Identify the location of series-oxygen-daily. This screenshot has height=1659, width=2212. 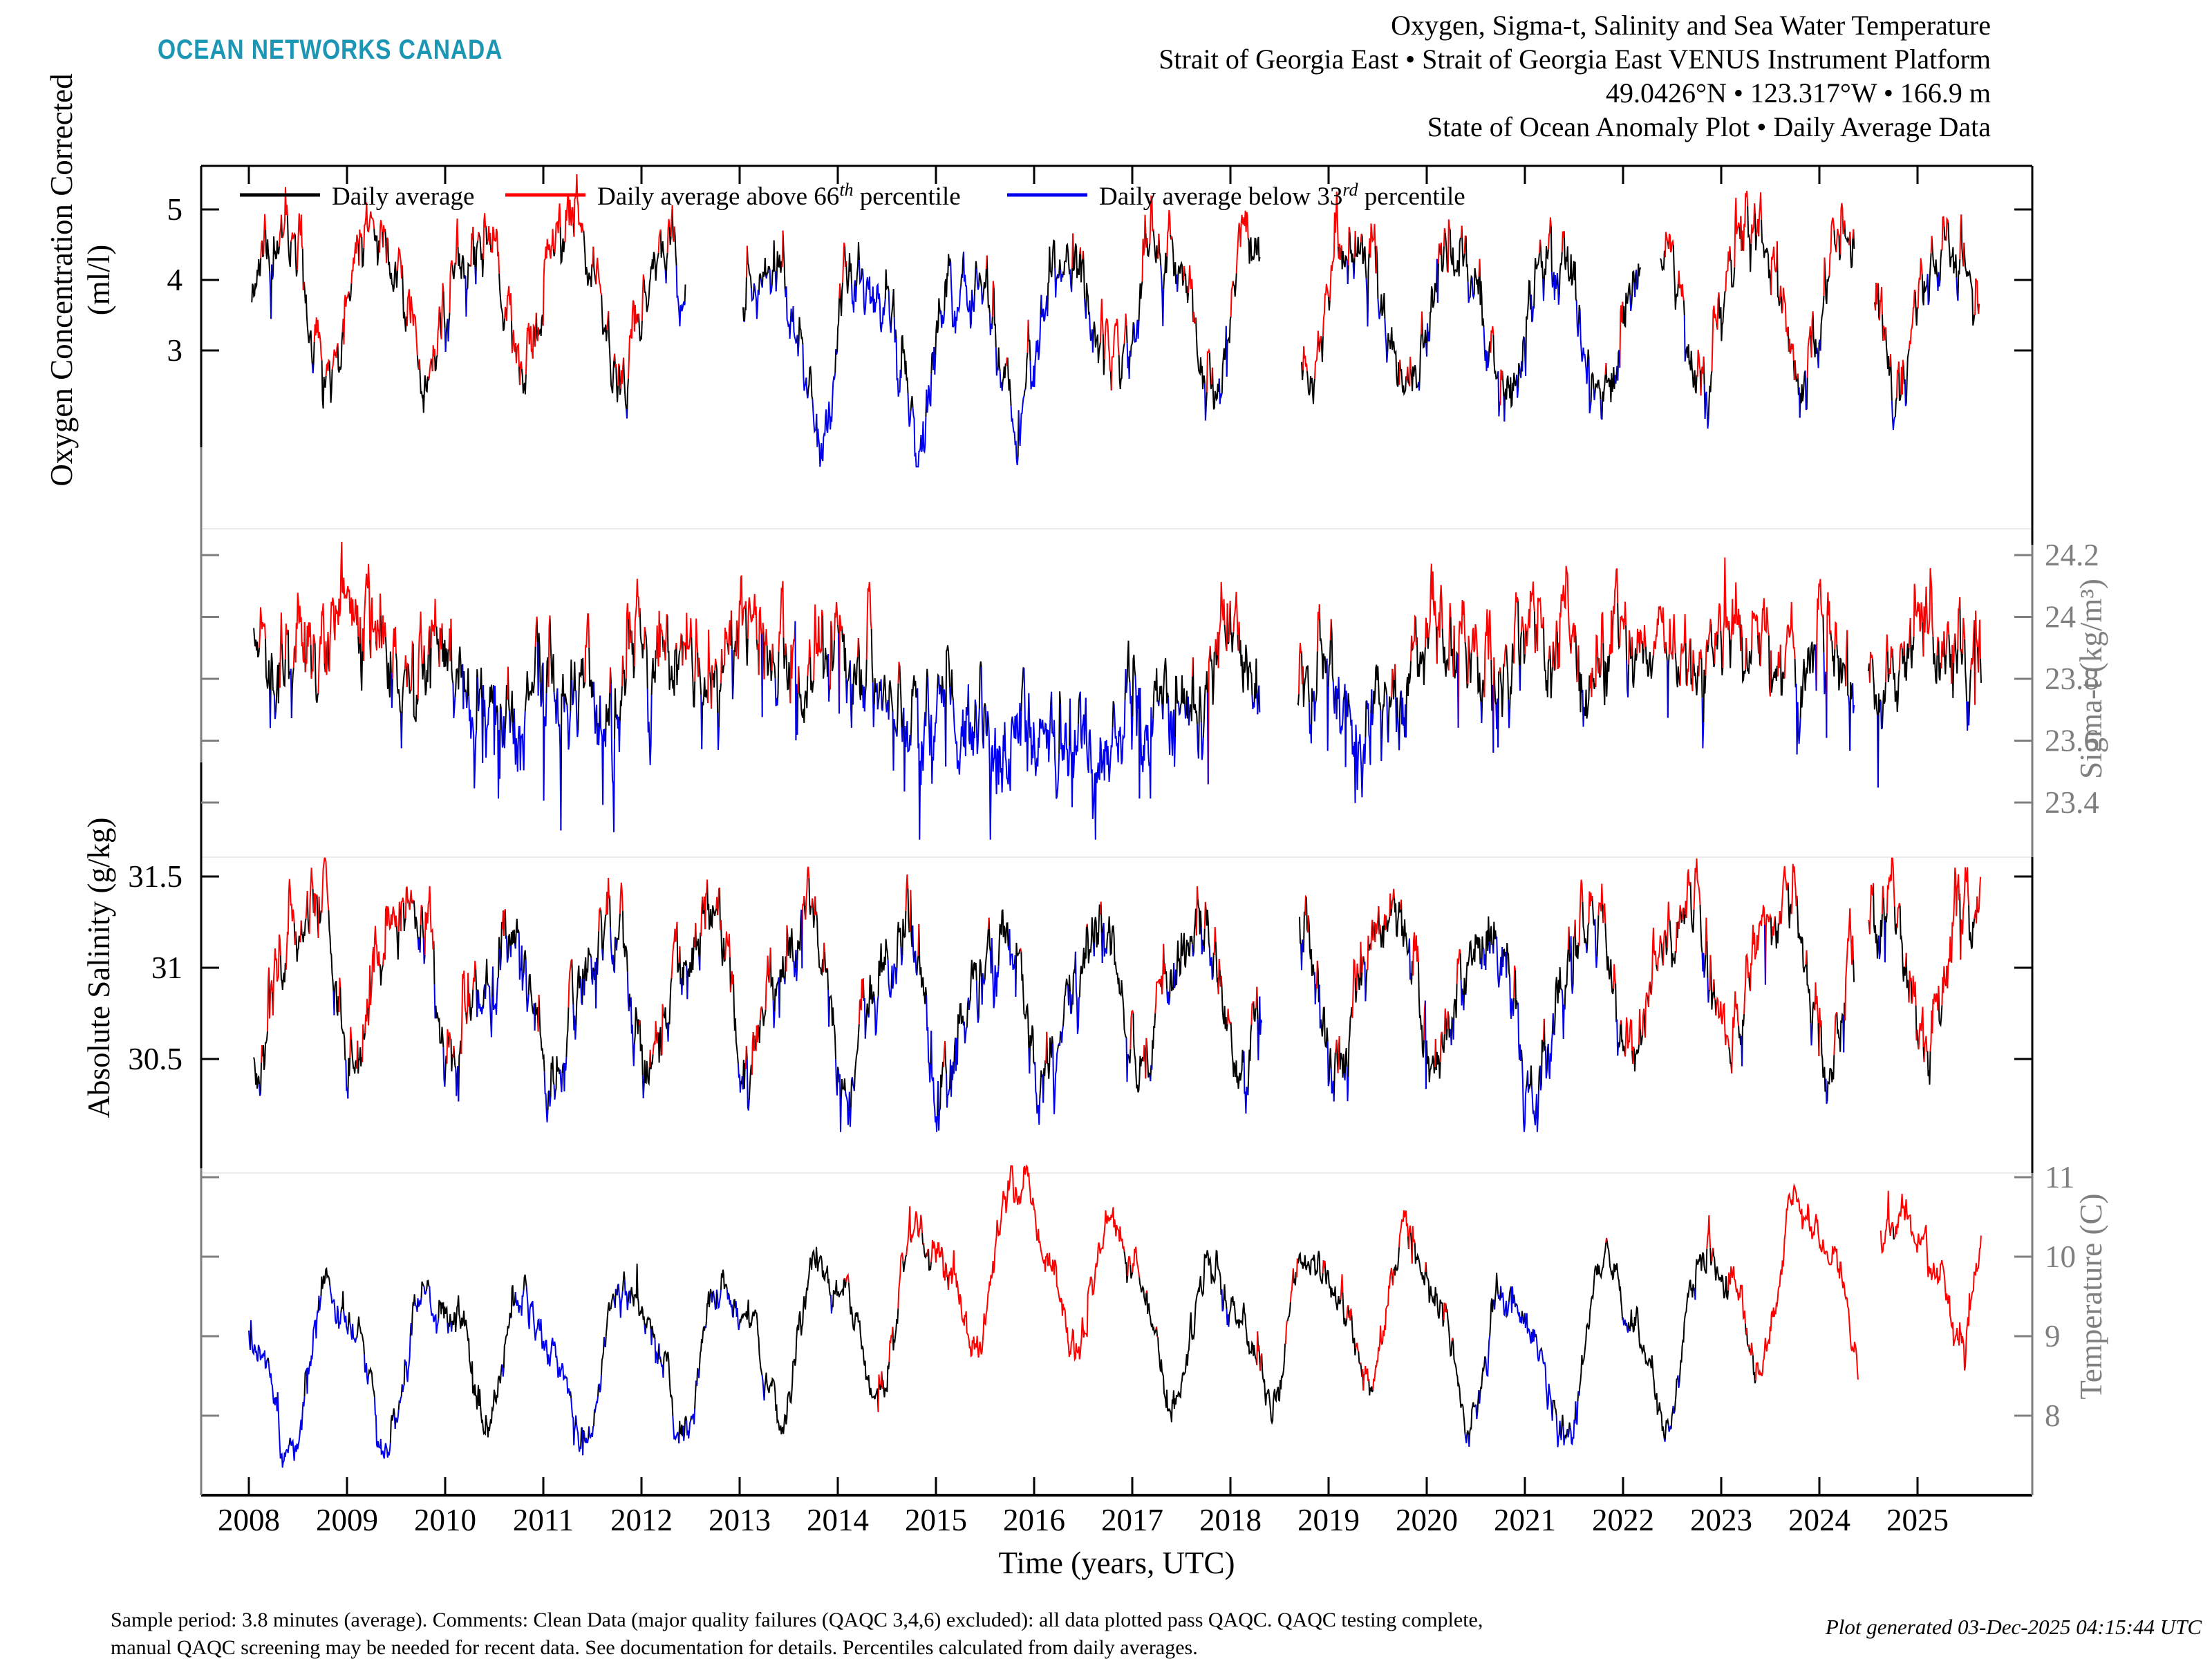
(1115, 331).